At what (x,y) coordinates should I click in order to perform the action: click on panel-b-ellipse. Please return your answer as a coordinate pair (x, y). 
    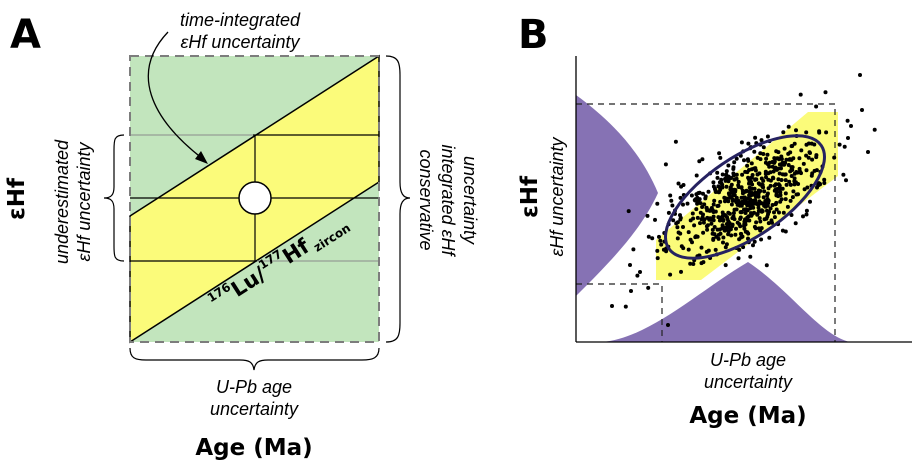
    Looking at the image, I should click on (745, 197).